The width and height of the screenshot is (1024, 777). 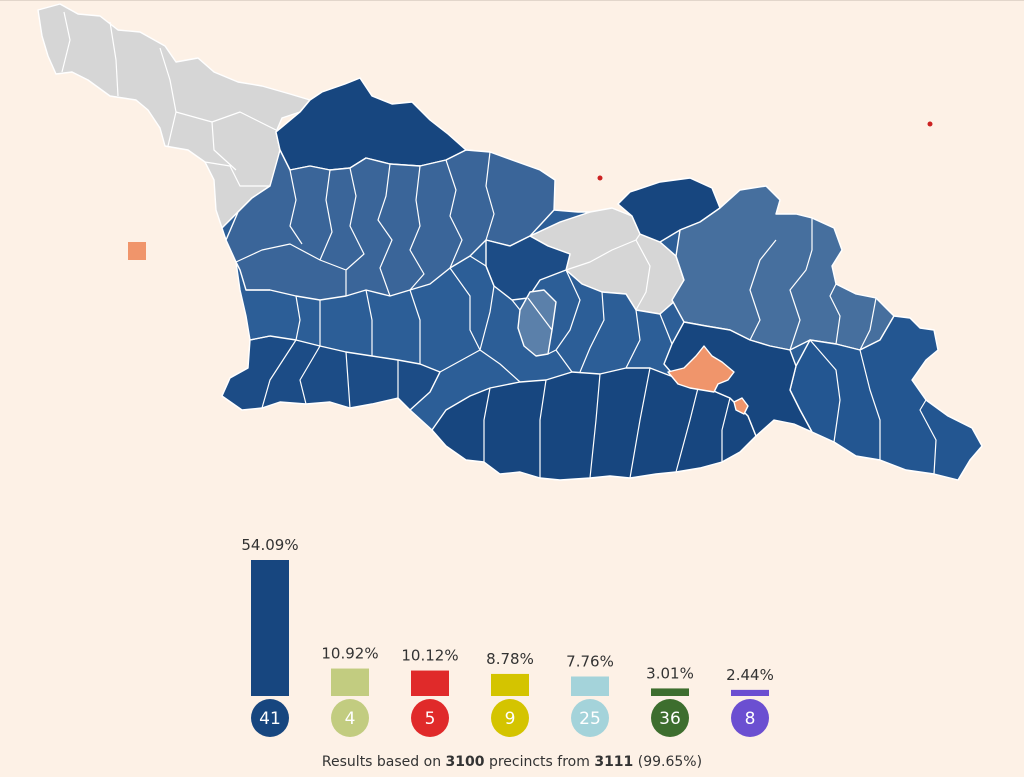 What do you see at coordinates (537, 323) in the screenshot?
I see `region-central-light` at bounding box center [537, 323].